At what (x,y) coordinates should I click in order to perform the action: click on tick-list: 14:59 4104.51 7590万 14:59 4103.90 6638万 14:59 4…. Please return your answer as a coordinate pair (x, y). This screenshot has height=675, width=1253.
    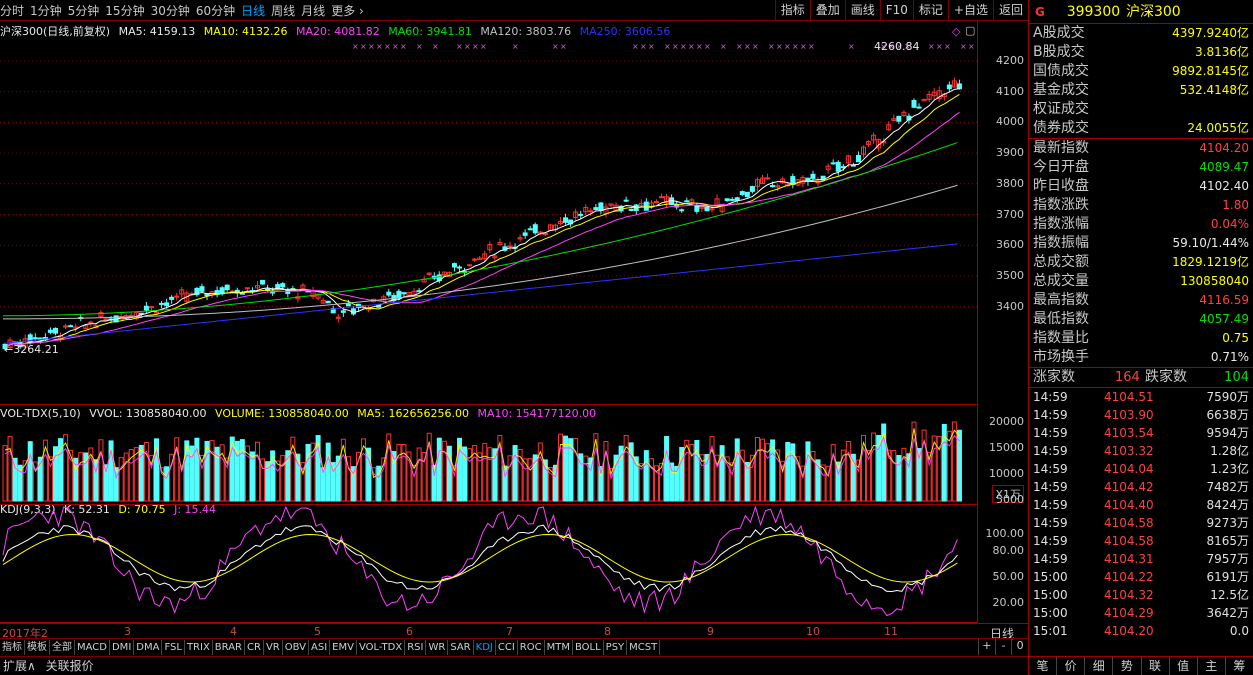
    Looking at the image, I should click on (1141, 514).